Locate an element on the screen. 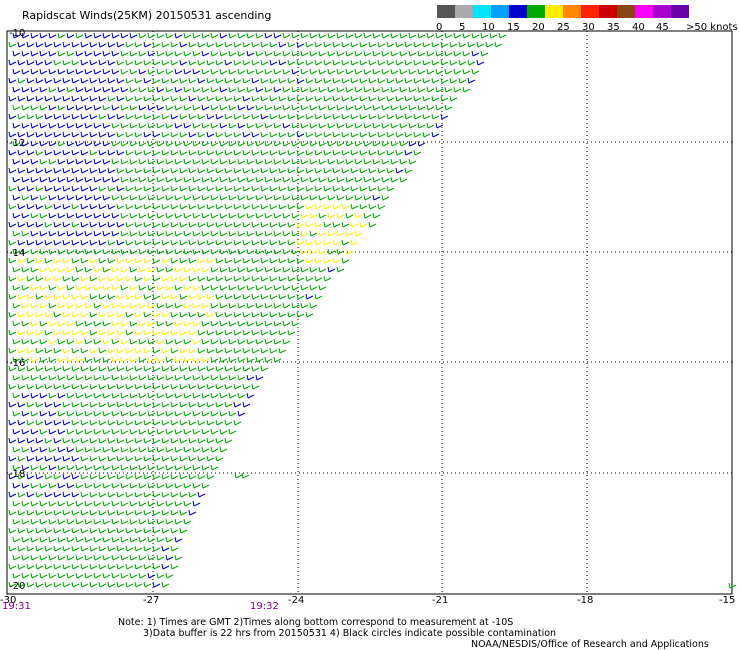 This screenshot has width=740, height=650. scale-label: 5 is located at coordinates (462, 27).